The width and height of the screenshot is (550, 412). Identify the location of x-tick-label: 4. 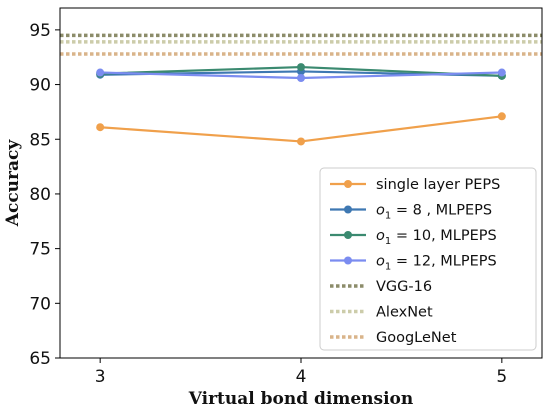
(301, 377).